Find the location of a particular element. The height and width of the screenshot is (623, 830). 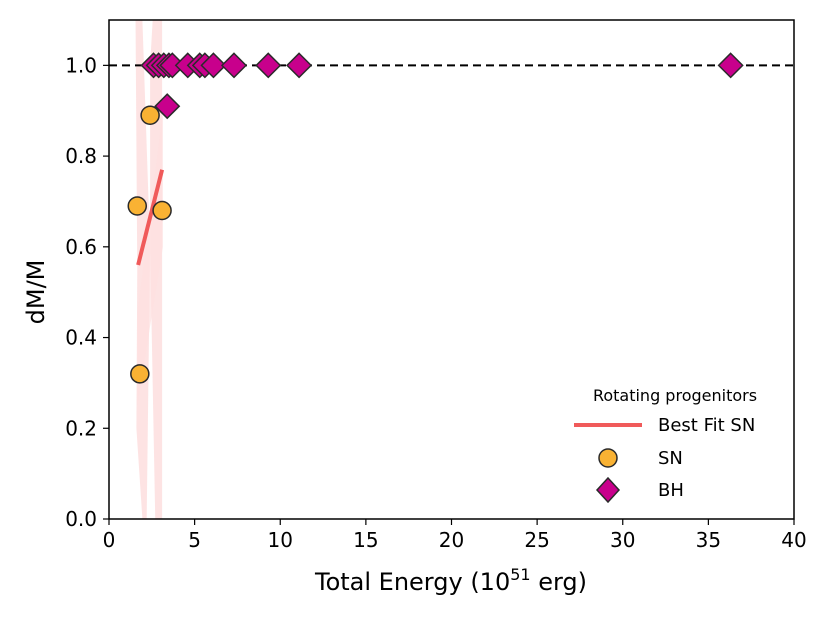

x-axis-ticks: 0 5 10 15 20 25 30 35 40 is located at coordinates (455, 535).